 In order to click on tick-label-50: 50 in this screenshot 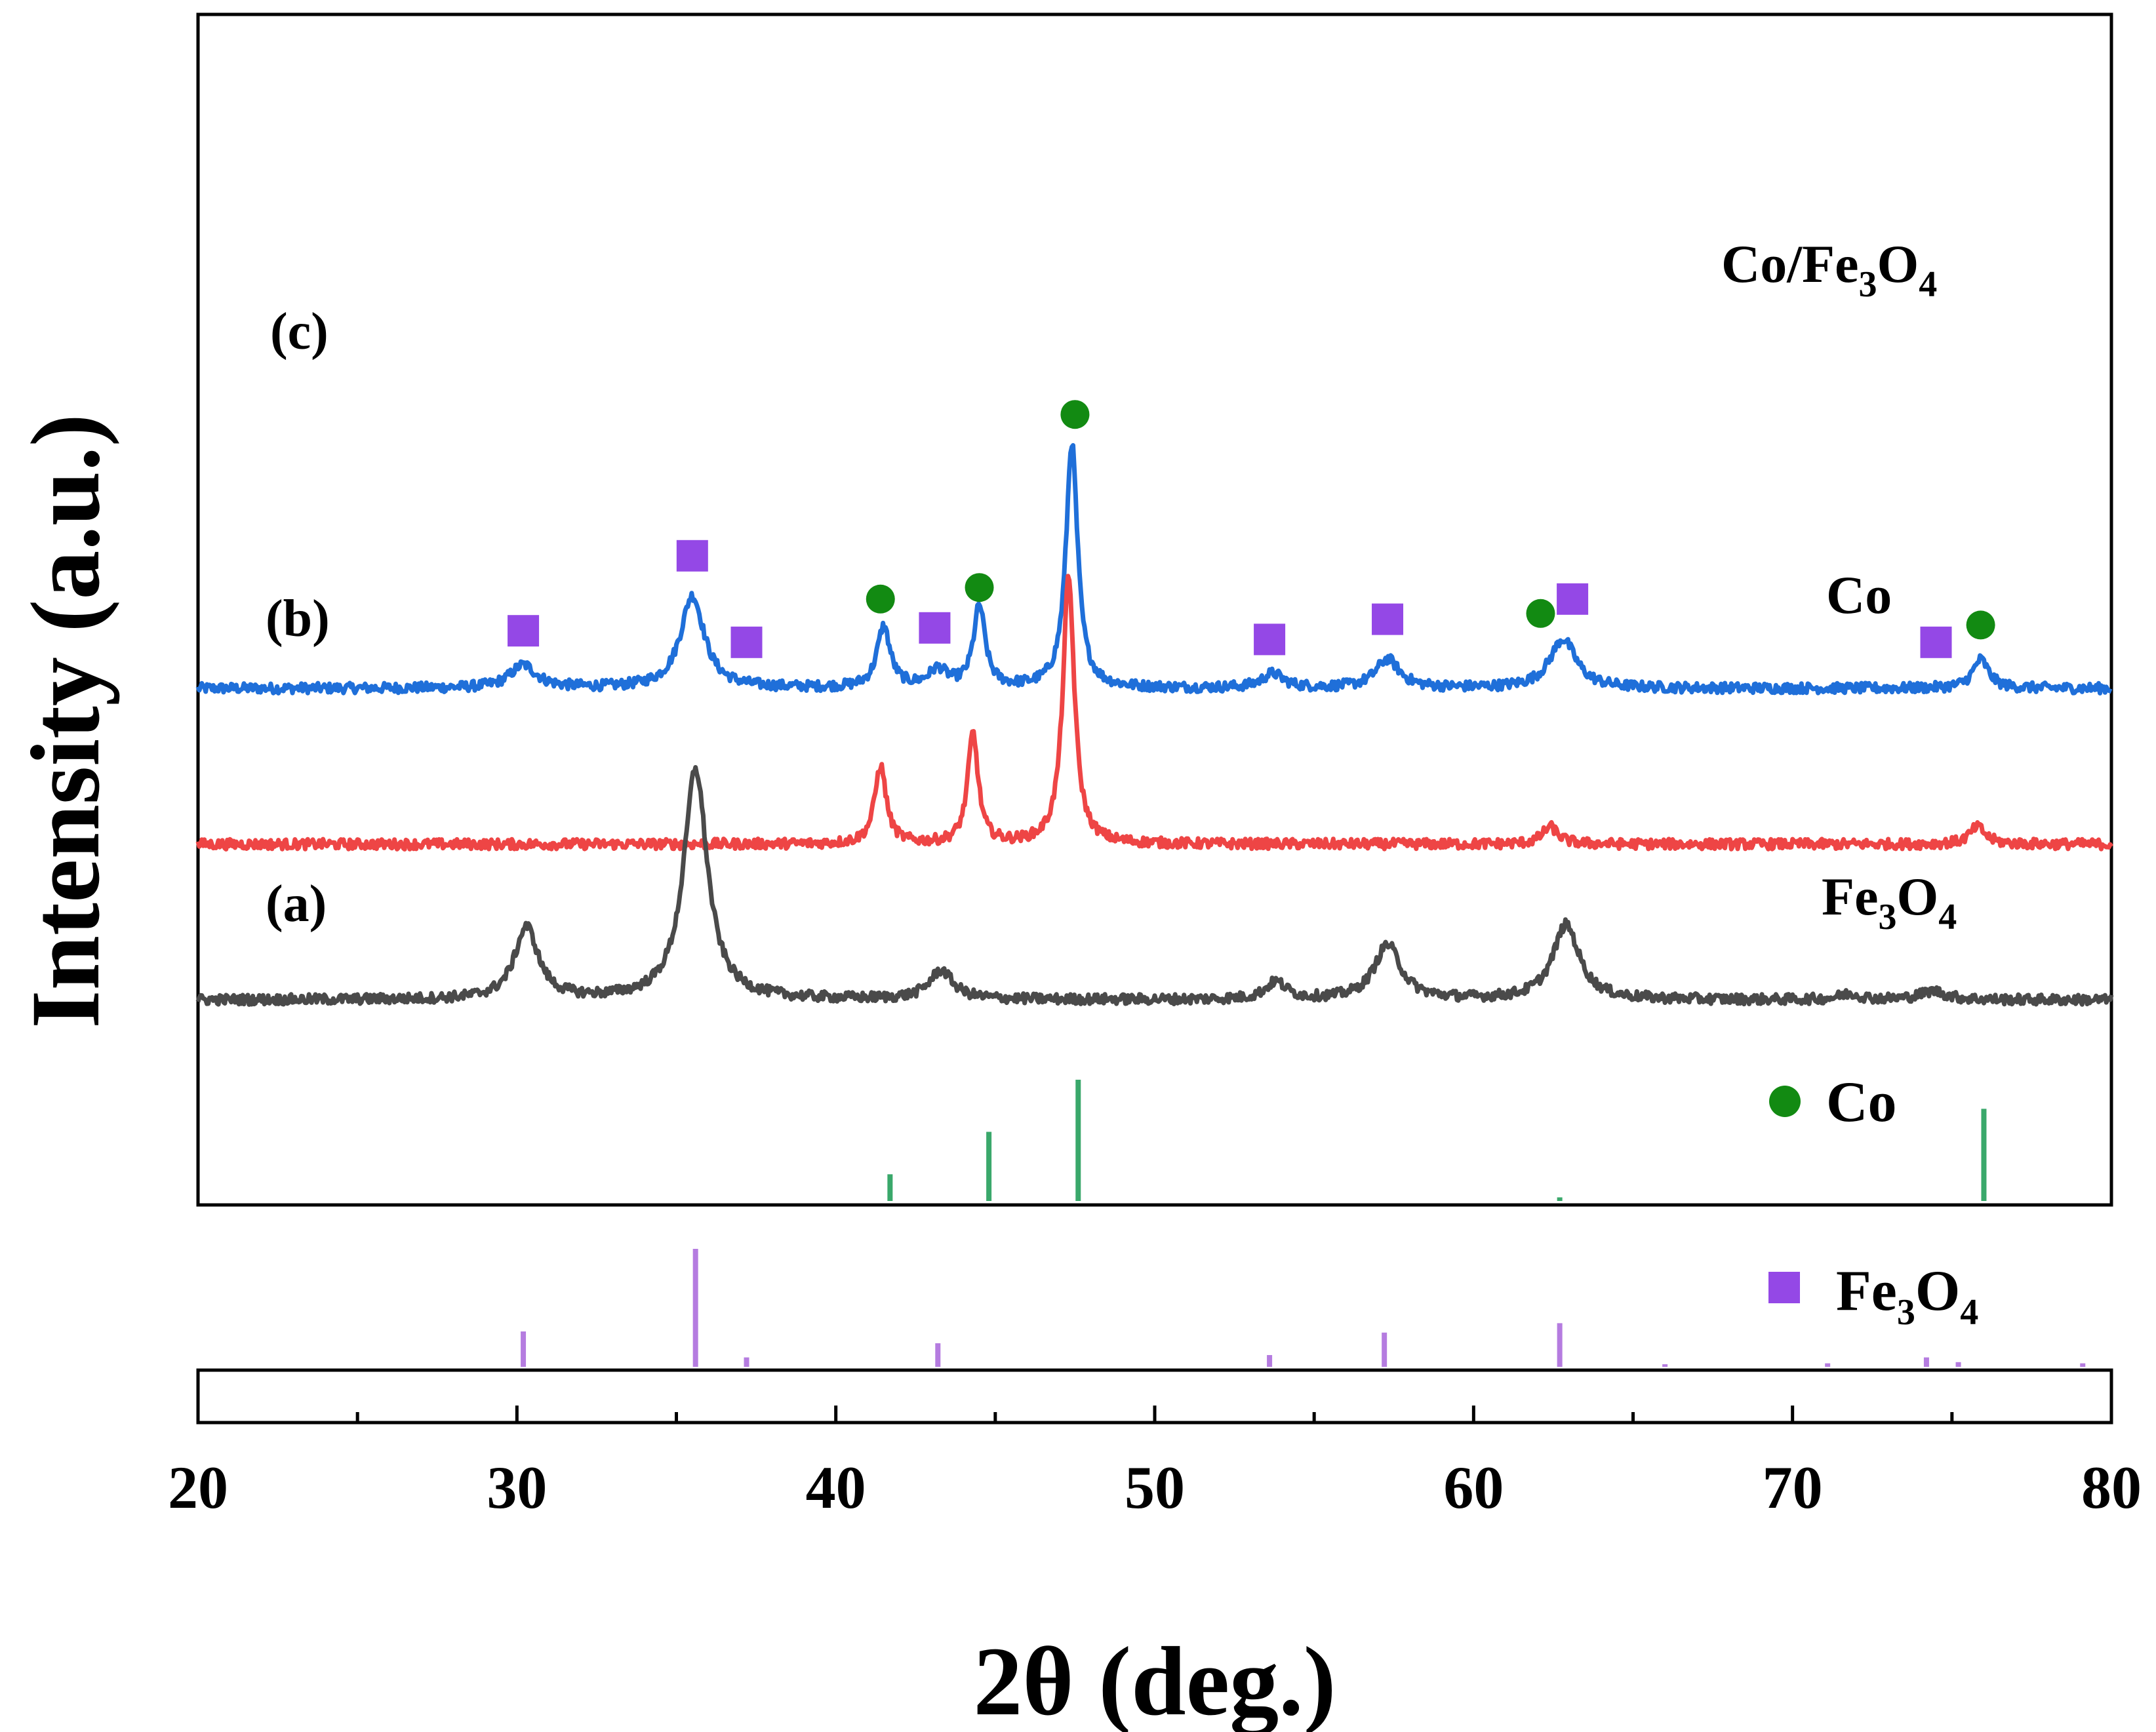, I will do `click(1155, 1487)`.